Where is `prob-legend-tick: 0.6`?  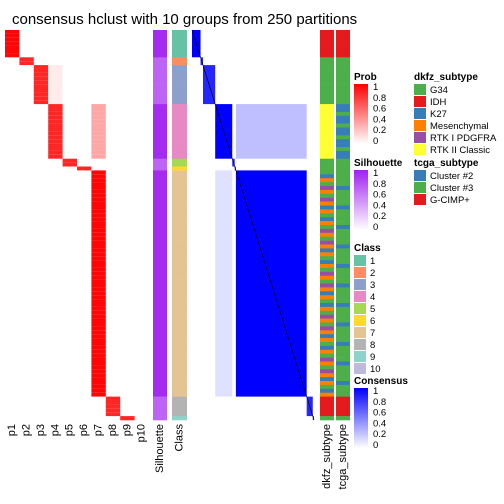
prob-legend-tick: 0.6 is located at coordinates (379, 109).